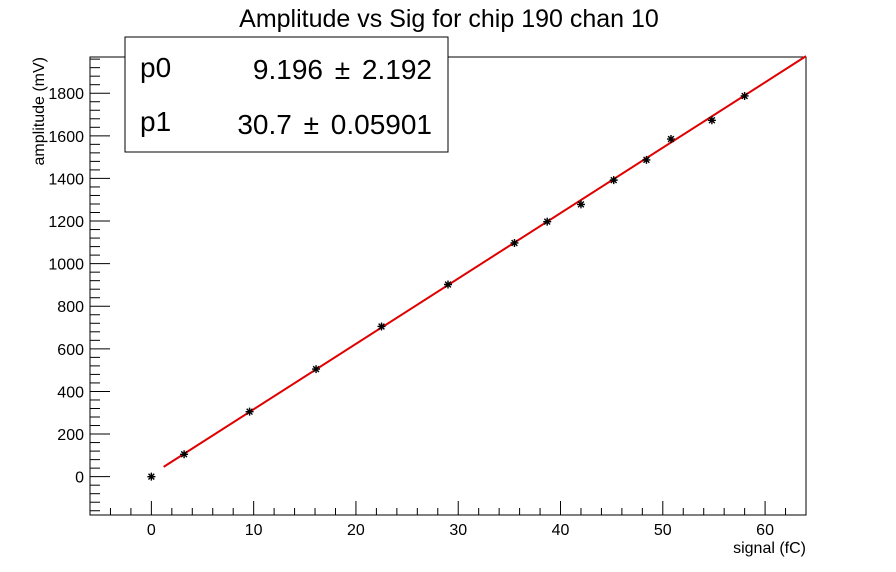 The height and width of the screenshot is (572, 896). I want to click on x-tick-label: 50, so click(663, 530).